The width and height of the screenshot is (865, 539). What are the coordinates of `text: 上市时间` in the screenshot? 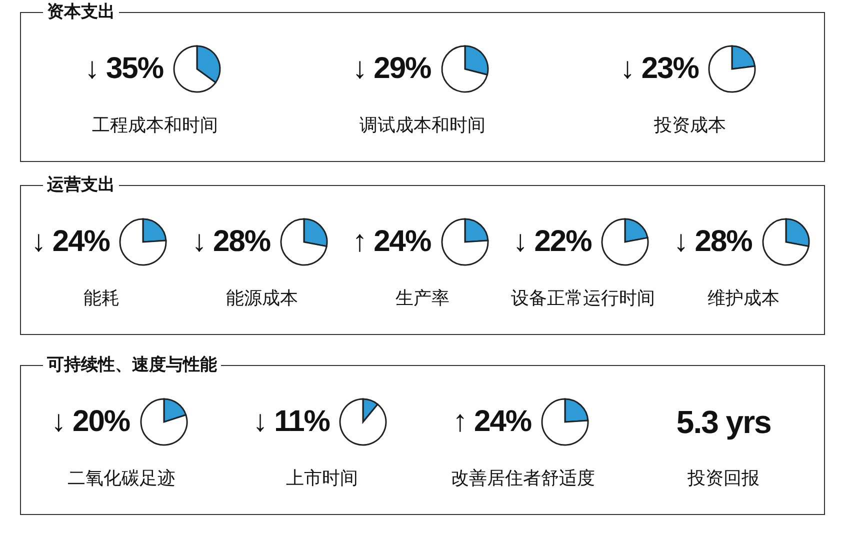 It's located at (322, 478).